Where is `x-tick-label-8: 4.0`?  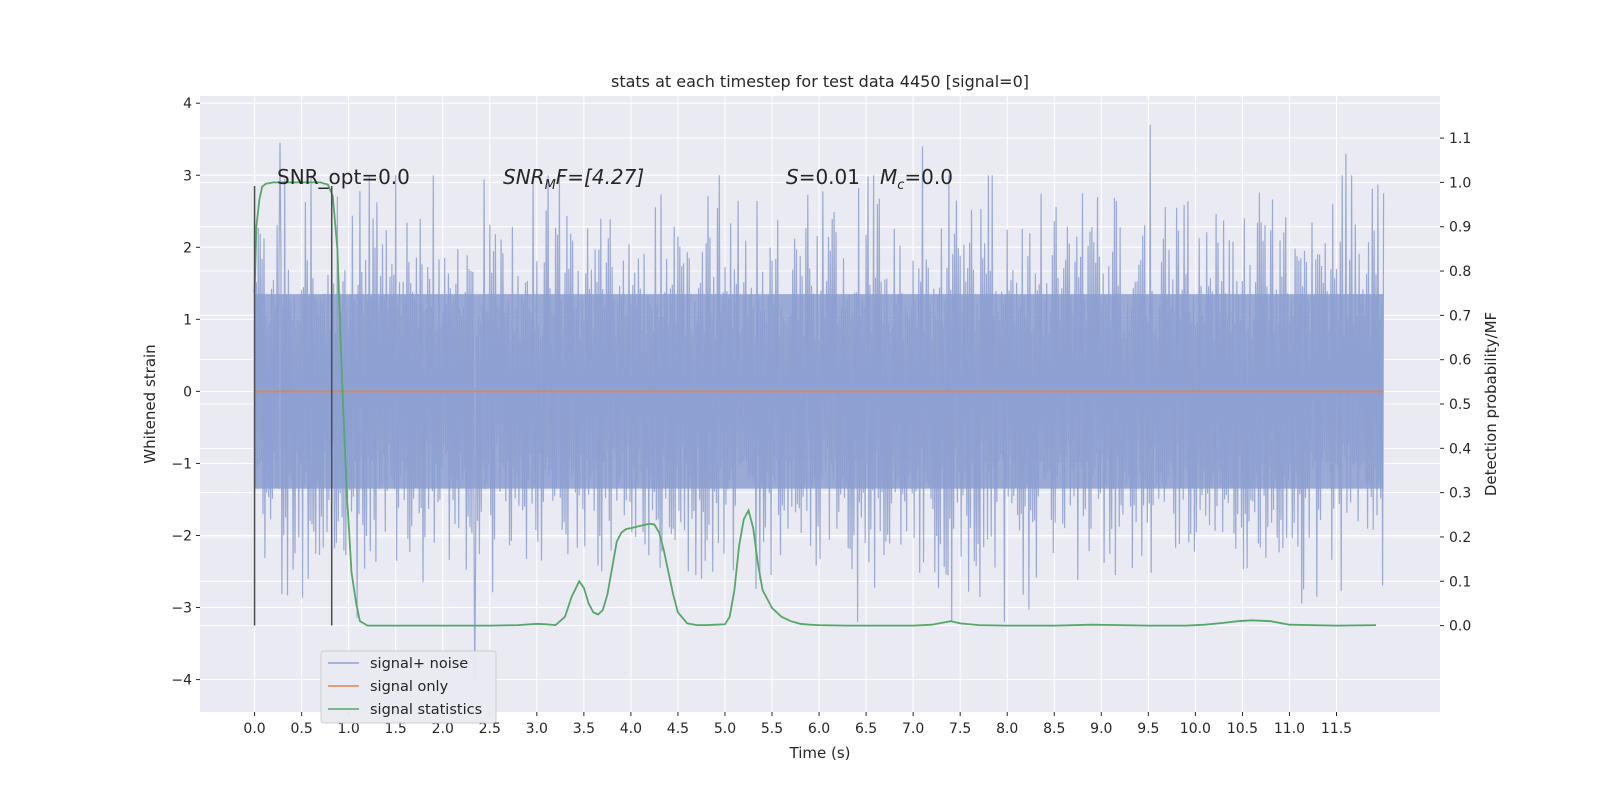
x-tick-label-8: 4.0 is located at coordinates (631, 729).